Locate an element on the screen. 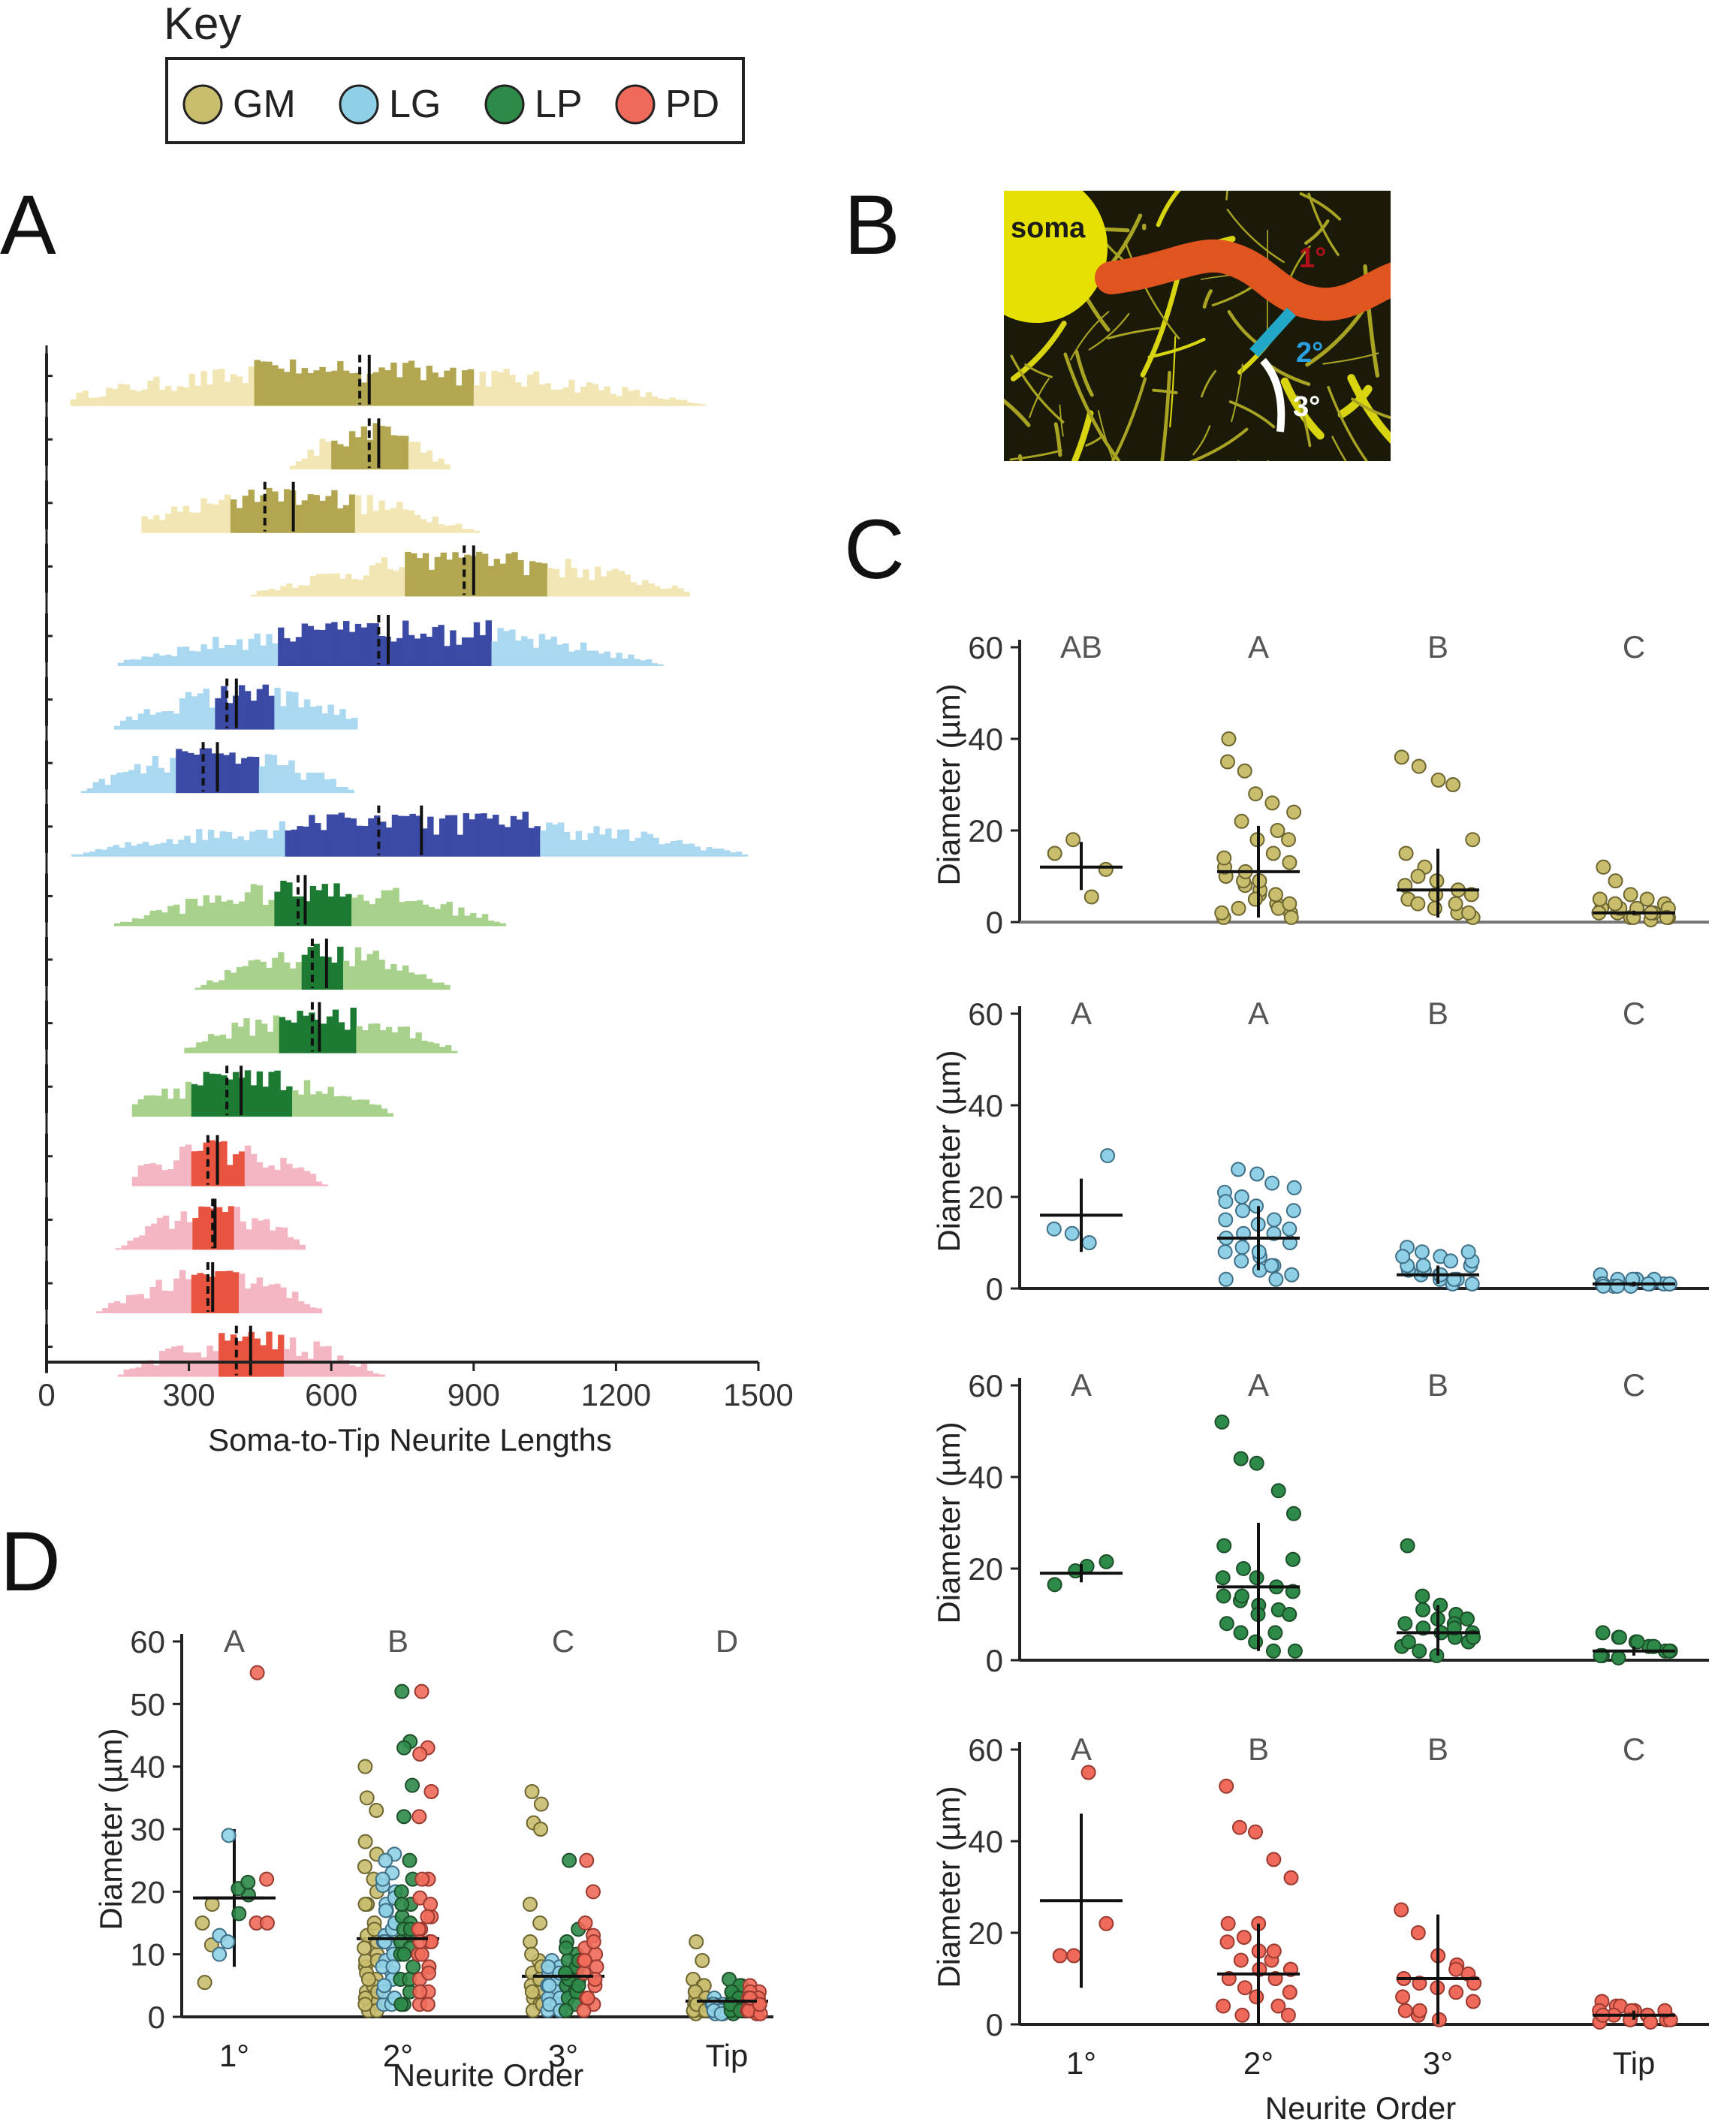 Image resolution: width=1736 pixels, height=2128 pixels. x-tick-label: 900 is located at coordinates (474, 1395).